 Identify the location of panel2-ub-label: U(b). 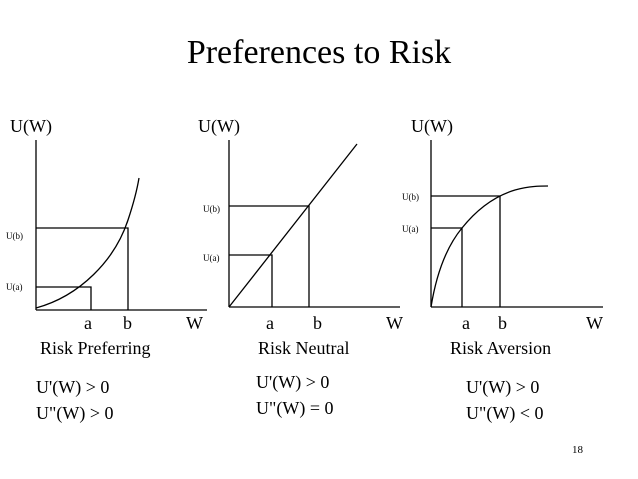
(211, 209).